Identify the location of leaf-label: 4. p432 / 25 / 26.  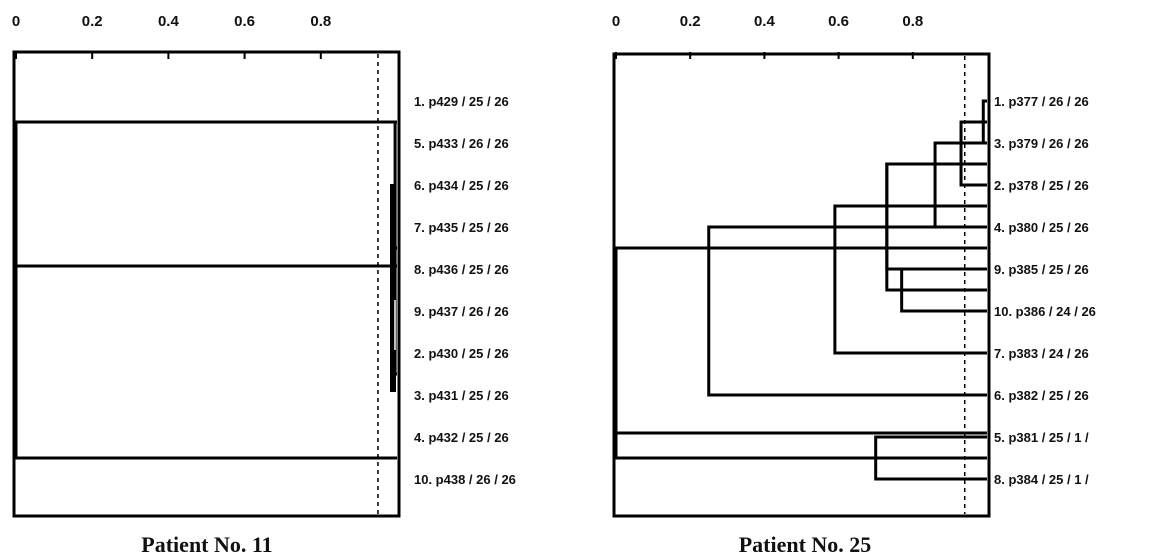
(461, 437).